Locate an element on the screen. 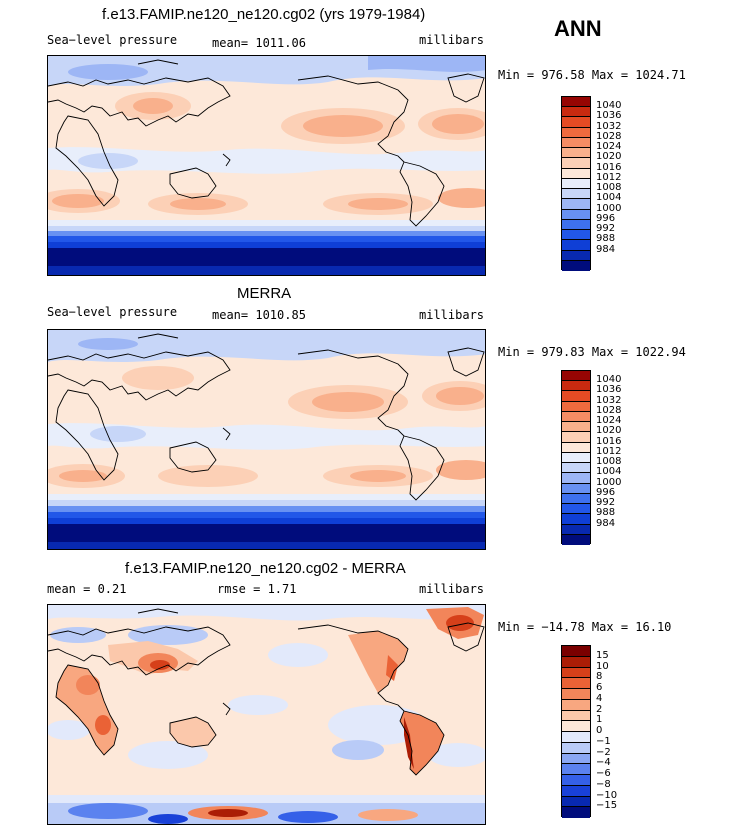 The height and width of the screenshot is (828, 733). colorbar-tick-label: 4 is located at coordinates (599, 698).